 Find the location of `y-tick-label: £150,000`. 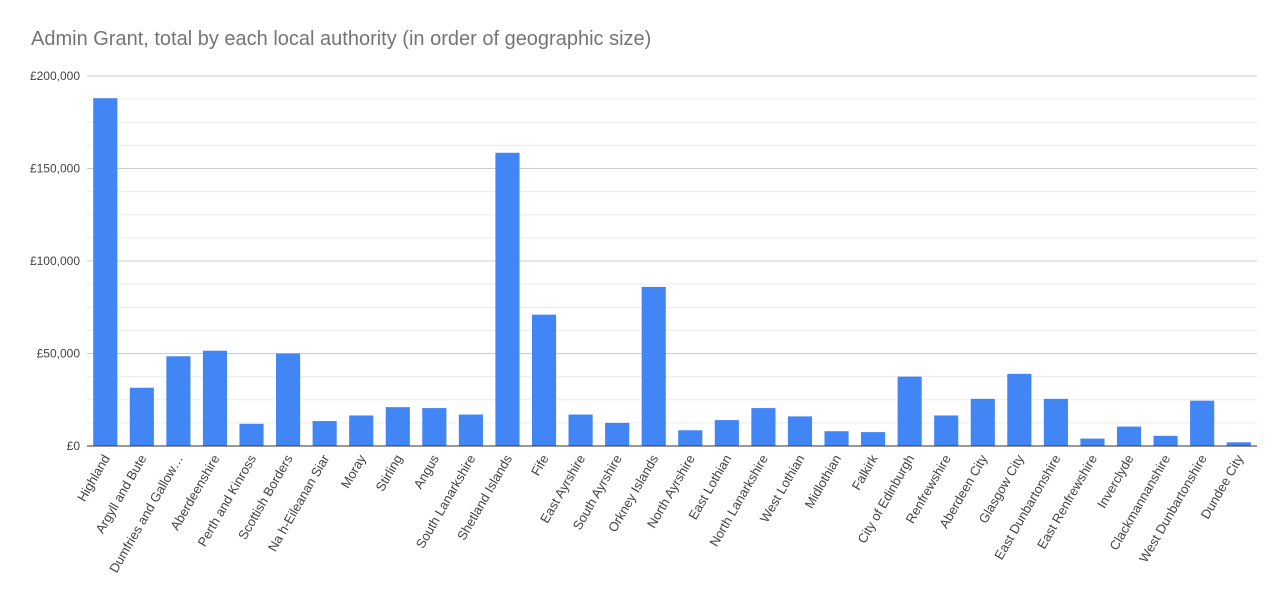

y-tick-label: £150,000 is located at coordinates (55, 169).